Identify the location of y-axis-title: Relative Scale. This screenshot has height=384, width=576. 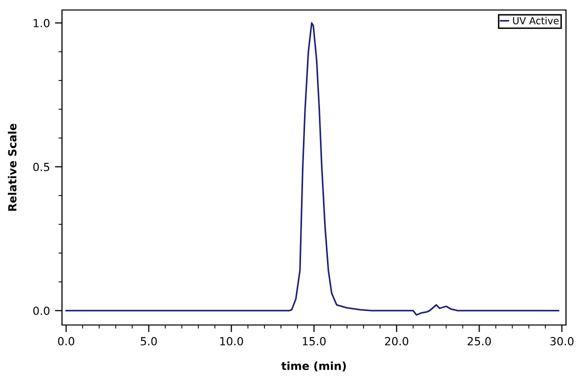
(12, 167).